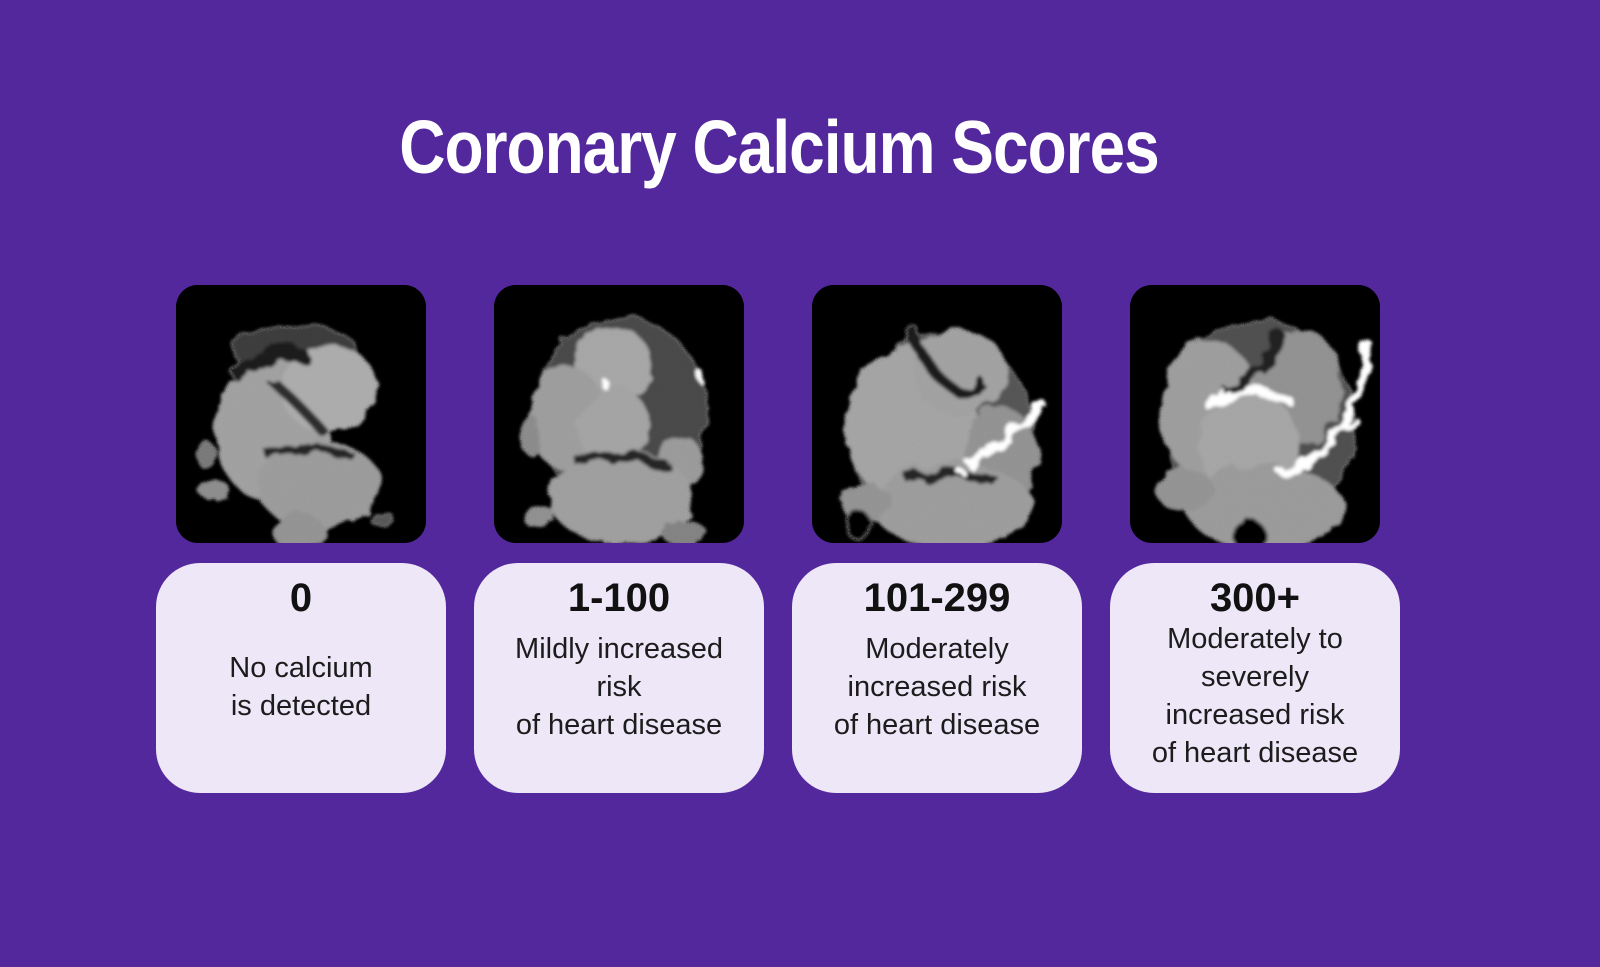  I want to click on header: Coronary Calcium Scores, so click(779, 147).